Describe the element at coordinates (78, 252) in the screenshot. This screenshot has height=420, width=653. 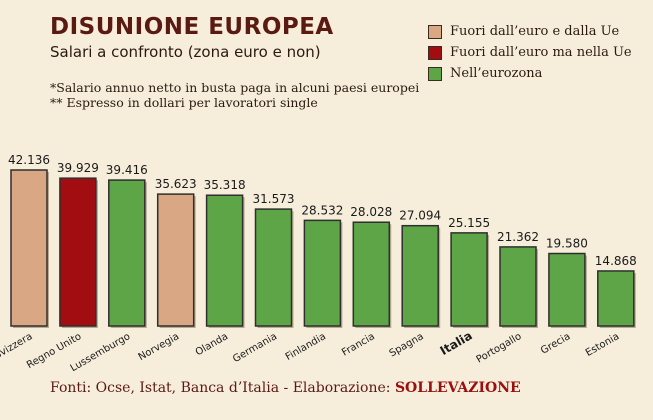
I see `bar-regno-unito` at that location.